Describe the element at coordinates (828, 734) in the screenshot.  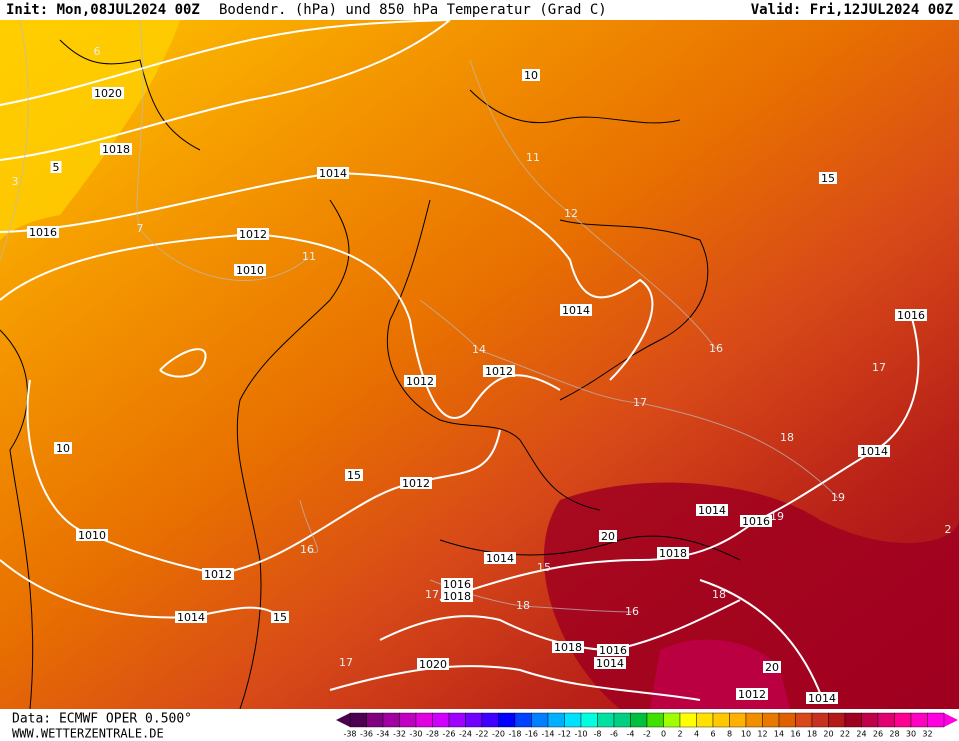
I see `colorbar-label: 20` at that location.